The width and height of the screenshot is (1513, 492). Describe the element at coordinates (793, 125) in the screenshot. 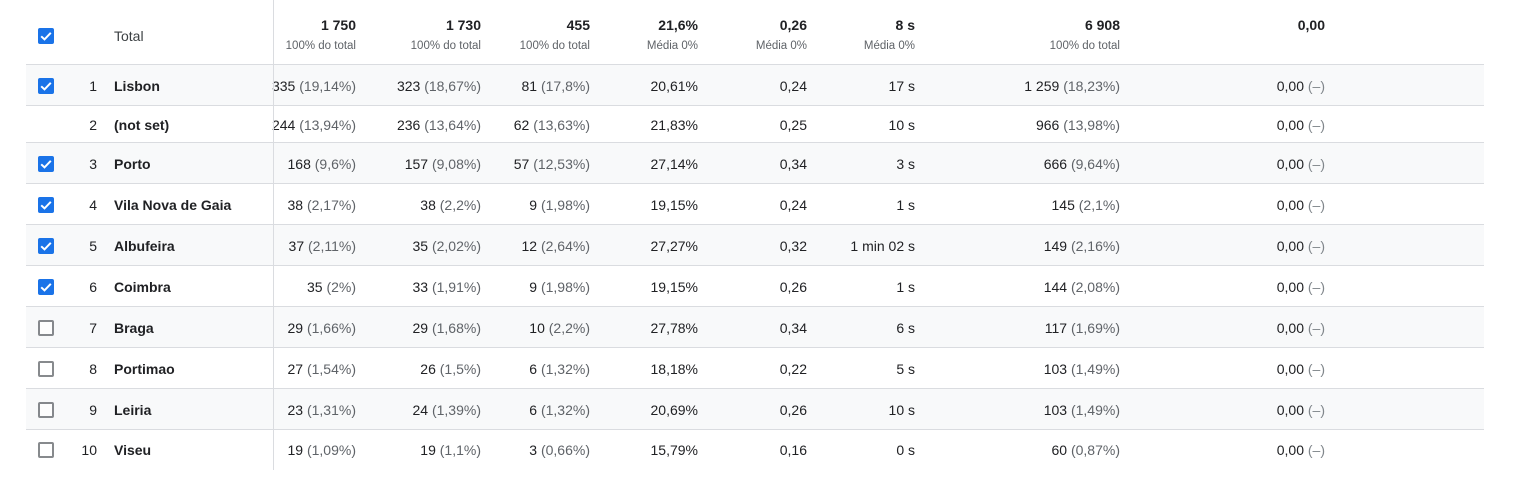

I see `metric-cell: 0,25` at that location.